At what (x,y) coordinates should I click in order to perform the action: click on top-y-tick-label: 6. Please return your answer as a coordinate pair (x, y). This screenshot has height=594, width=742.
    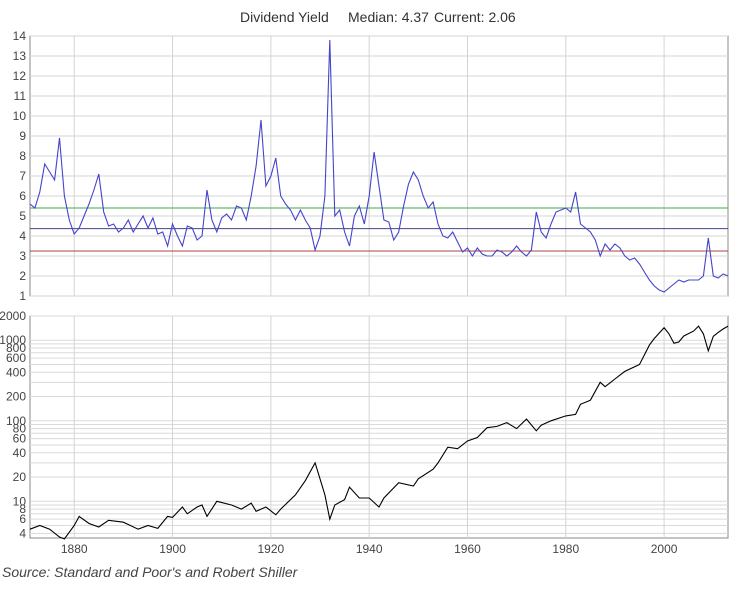
    Looking at the image, I should click on (22, 196).